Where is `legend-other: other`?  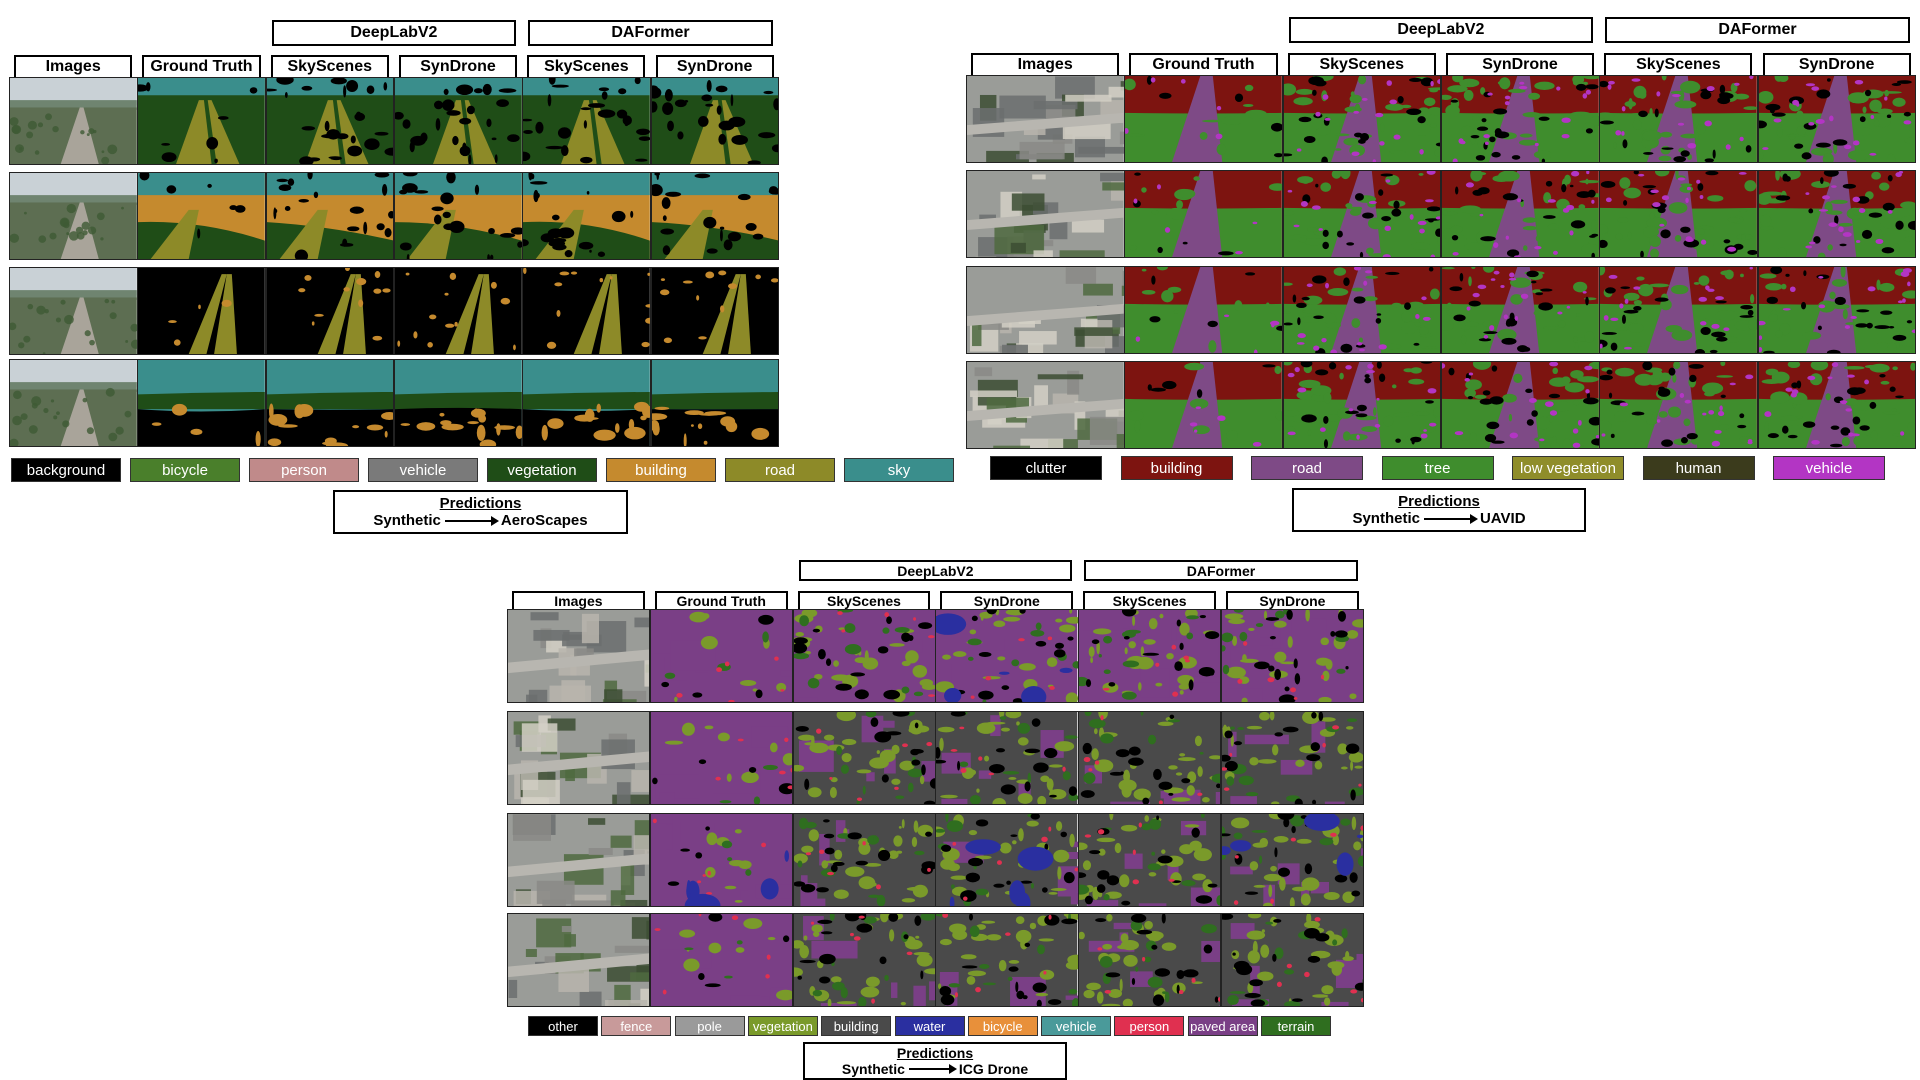
legend-other: other is located at coordinates (563, 1026).